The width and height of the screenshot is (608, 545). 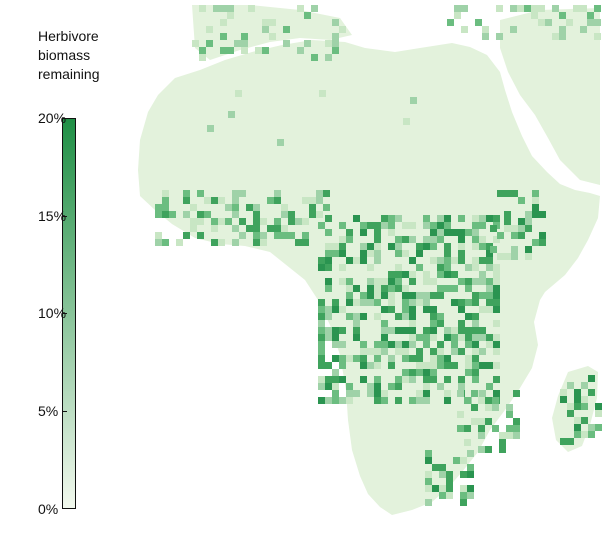 I want to click on legend-tick-15: 15%, so click(x=52, y=216).